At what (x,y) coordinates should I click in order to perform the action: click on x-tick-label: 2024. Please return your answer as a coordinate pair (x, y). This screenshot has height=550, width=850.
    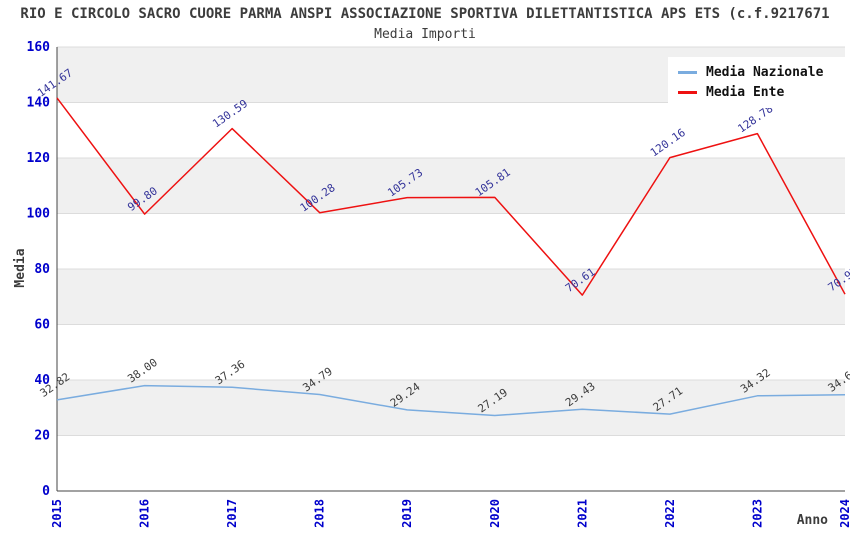
    Looking at the image, I should click on (844, 513).